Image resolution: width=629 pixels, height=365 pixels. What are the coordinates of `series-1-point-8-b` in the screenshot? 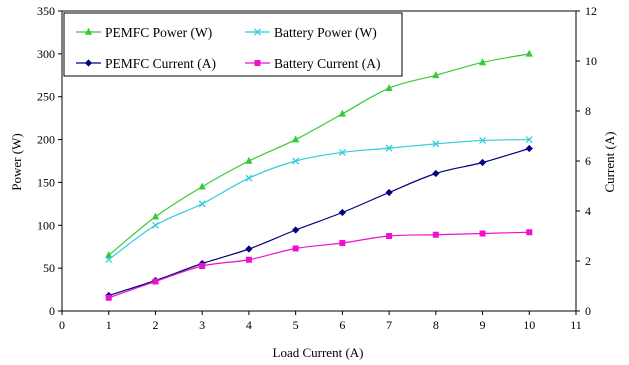 It's located at (483, 140).